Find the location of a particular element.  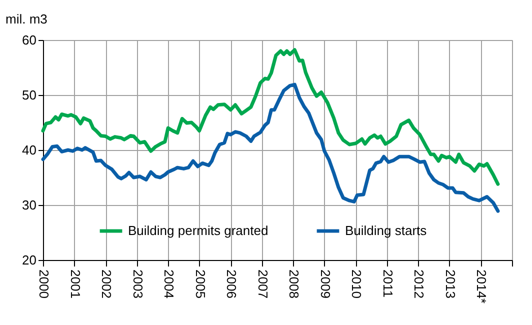

y-tick-label: 50 is located at coordinates (29, 95).